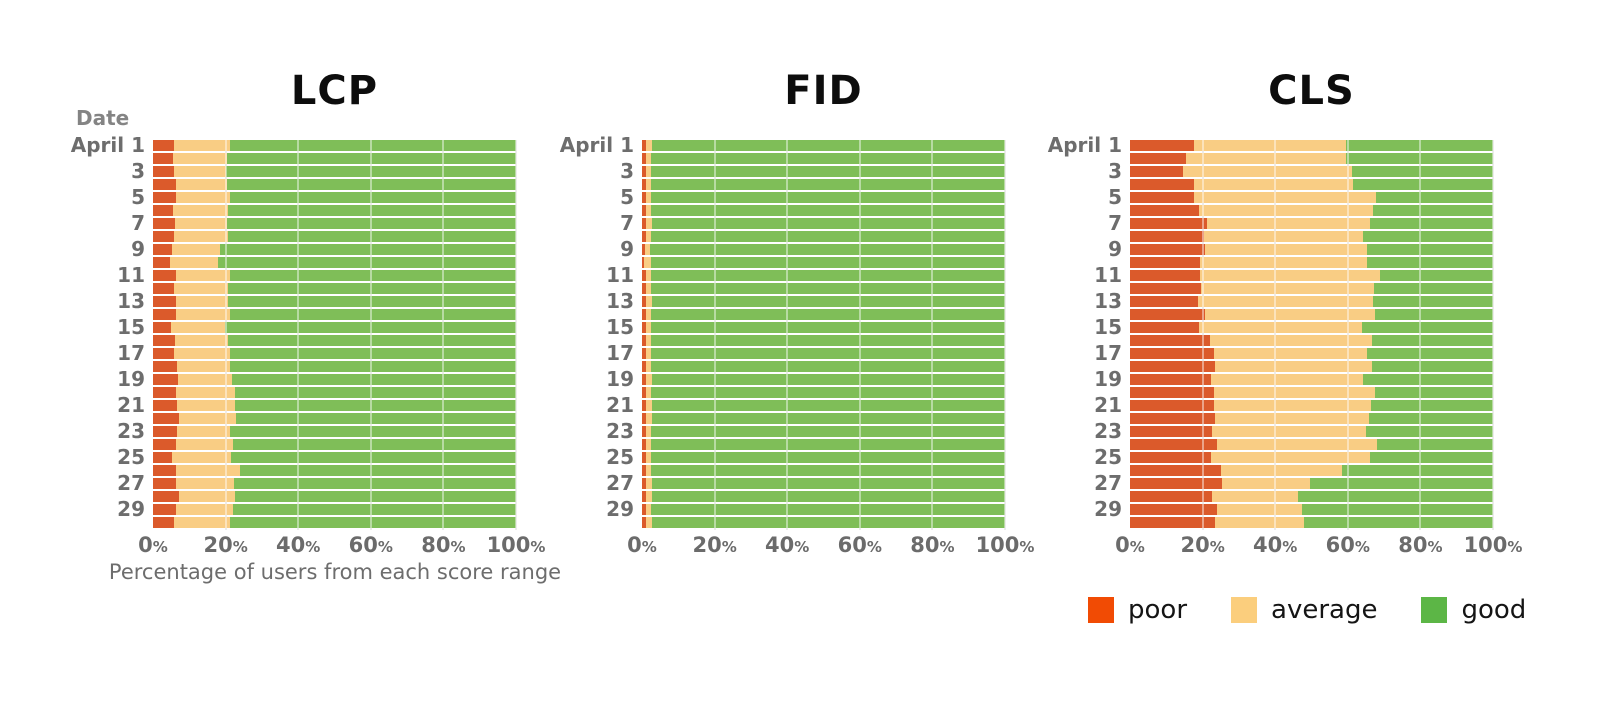 This screenshot has height=708, width=1600. What do you see at coordinates (1005, 545) in the screenshot?
I see `x-tick-label-100: 100%` at bounding box center [1005, 545].